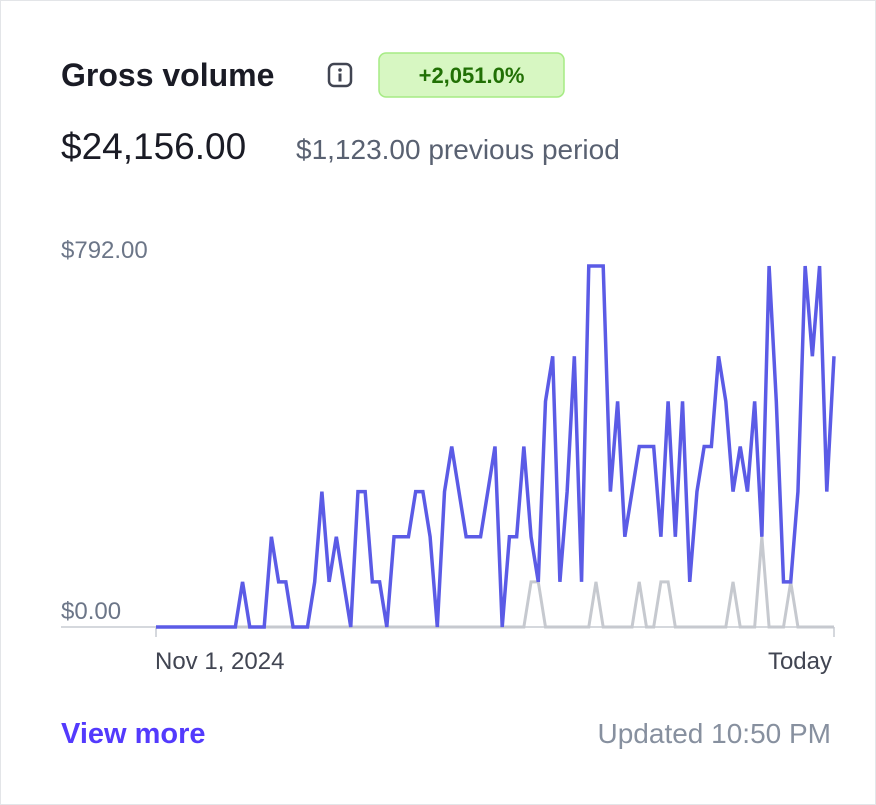  I want to click on y-tick-label: $792.00, so click(104, 250).